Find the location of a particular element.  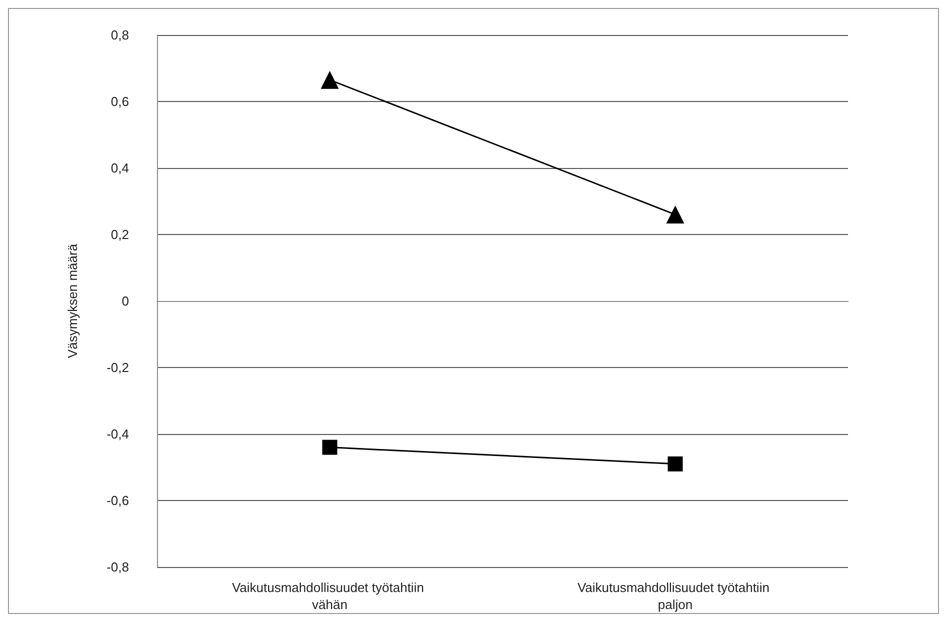

y-tick-label: -0,4 is located at coordinates (117, 434).